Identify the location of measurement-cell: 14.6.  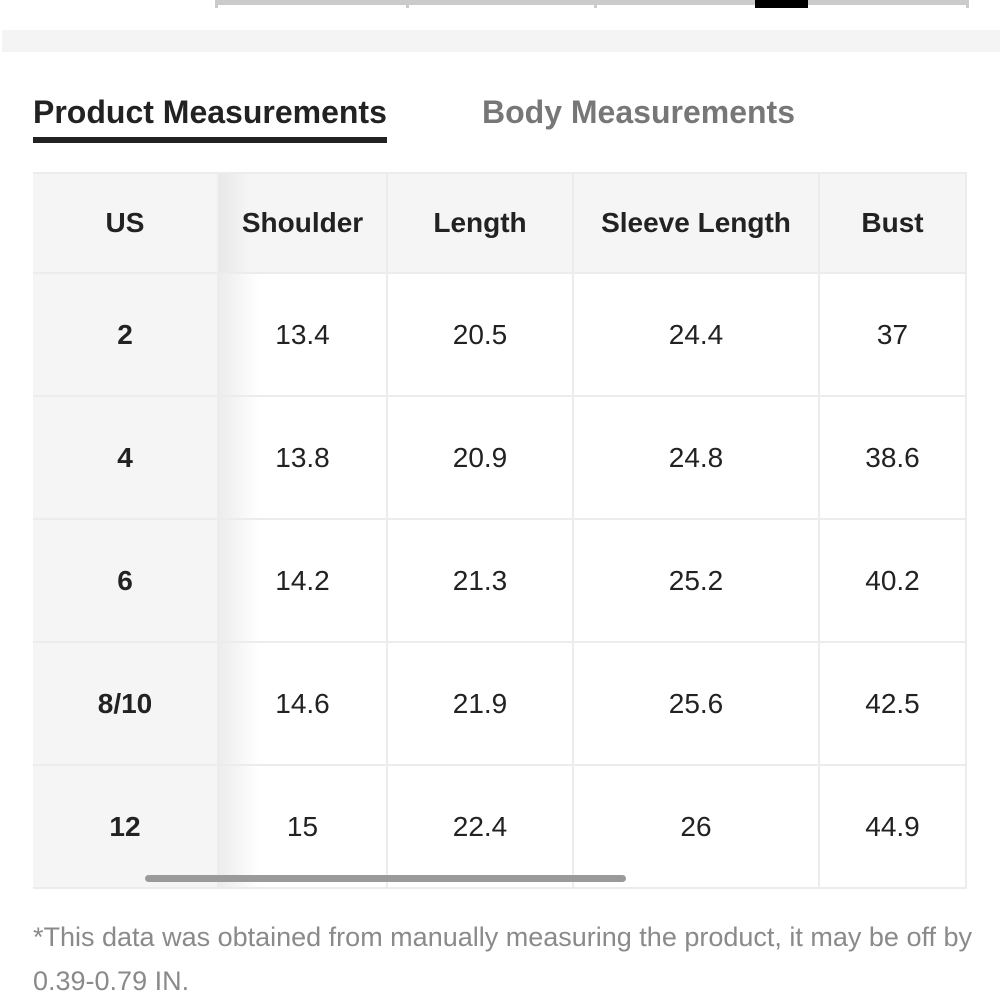
(302, 703).